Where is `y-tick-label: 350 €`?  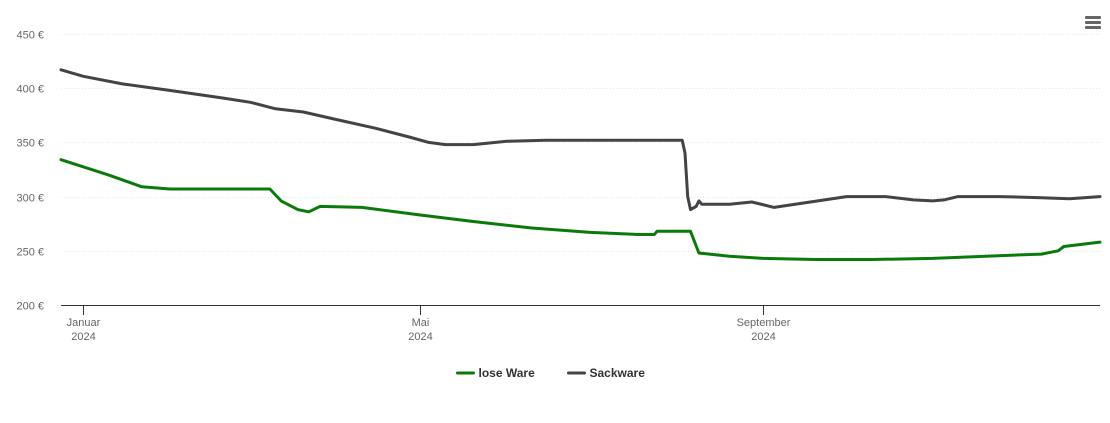 y-tick-label: 350 € is located at coordinates (30, 144).